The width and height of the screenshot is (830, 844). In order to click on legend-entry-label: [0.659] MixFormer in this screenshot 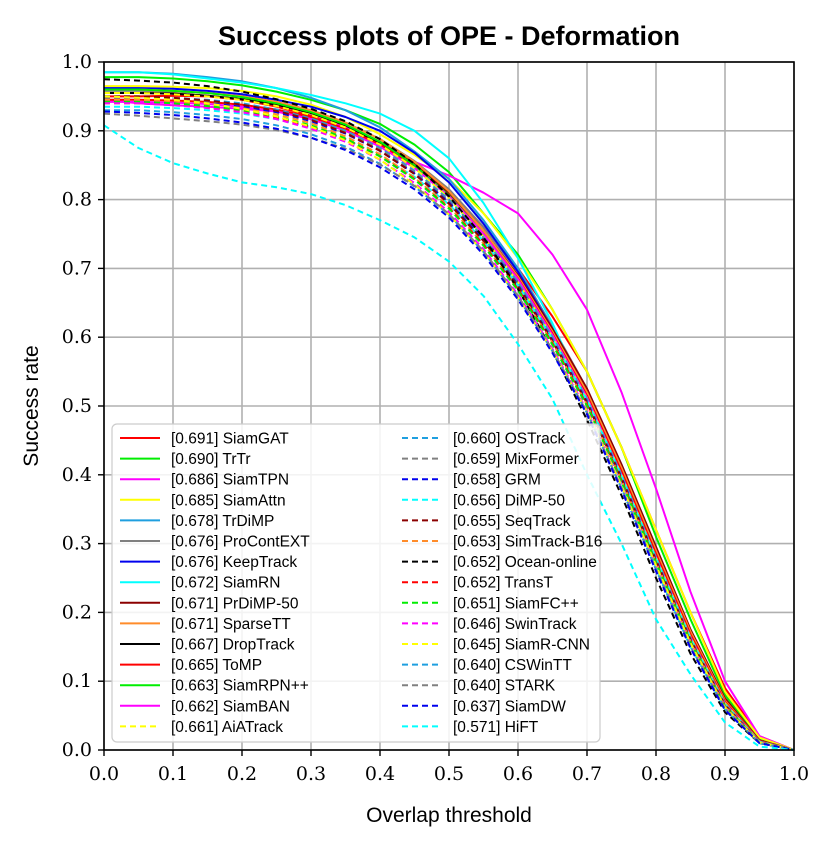, I will do `click(516, 459)`.